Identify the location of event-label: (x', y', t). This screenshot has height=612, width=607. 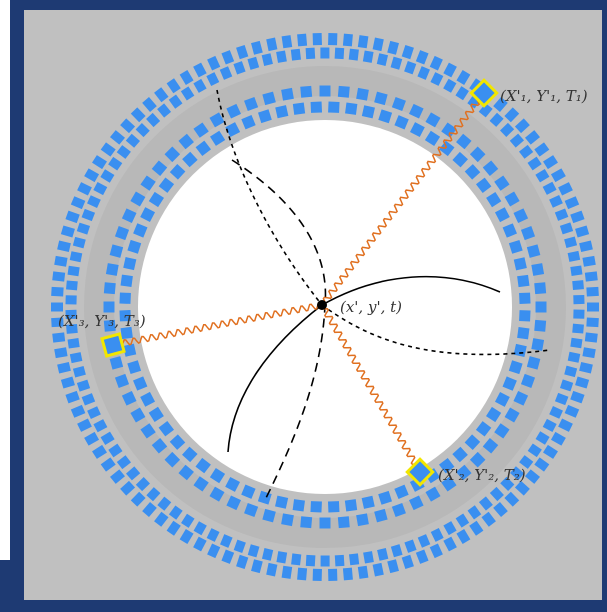
(371, 307).